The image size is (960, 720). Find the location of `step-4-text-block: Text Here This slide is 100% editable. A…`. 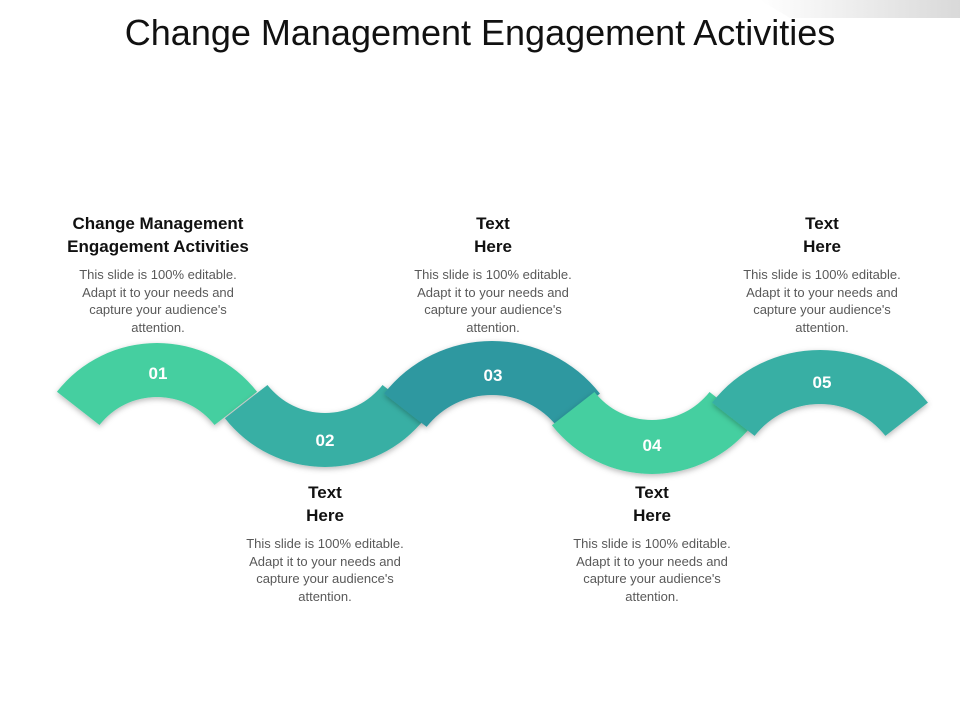

step-4-text-block: Text Here This slide is 100% editable. A… is located at coordinates (652, 543).